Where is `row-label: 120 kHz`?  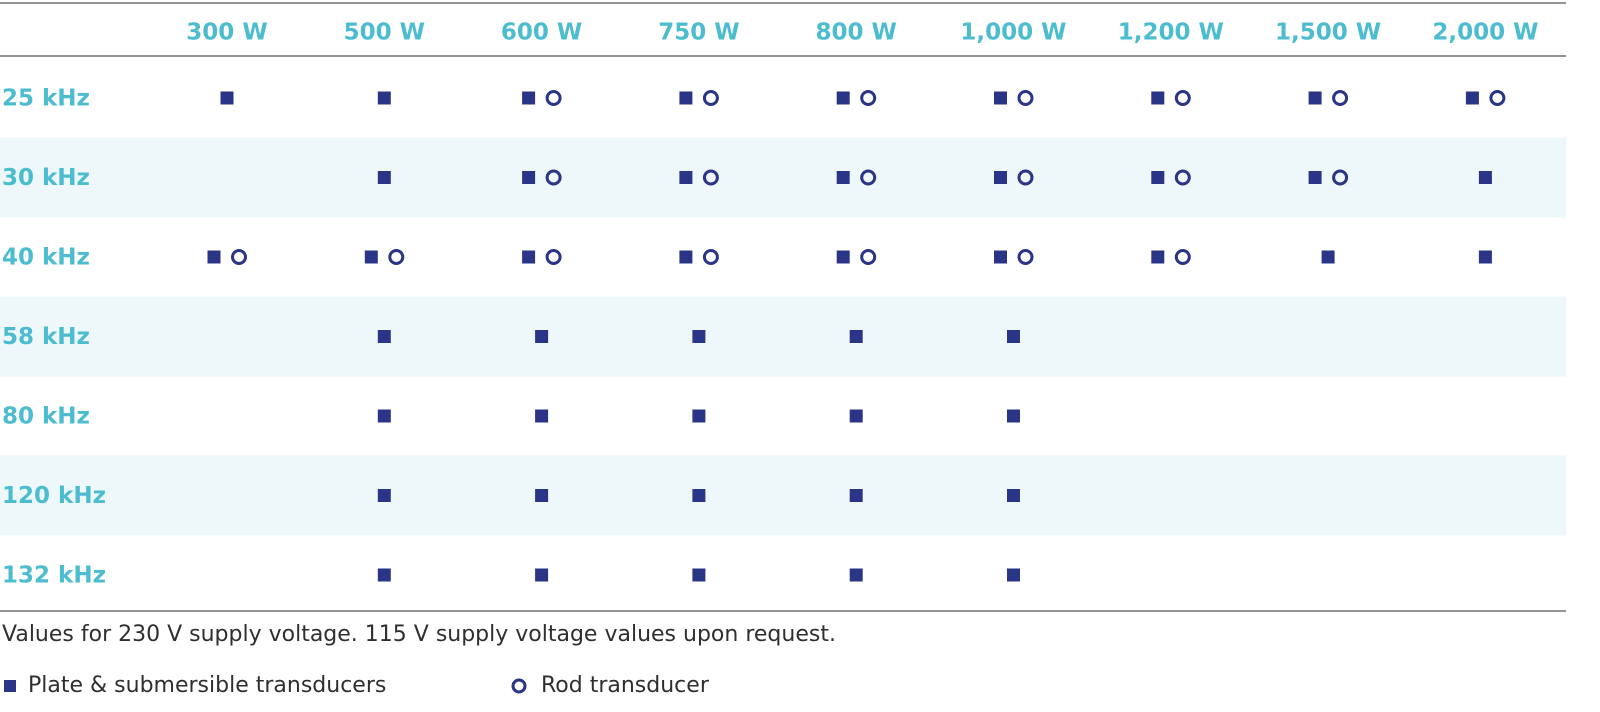
row-label: 120 kHz is located at coordinates (54, 496).